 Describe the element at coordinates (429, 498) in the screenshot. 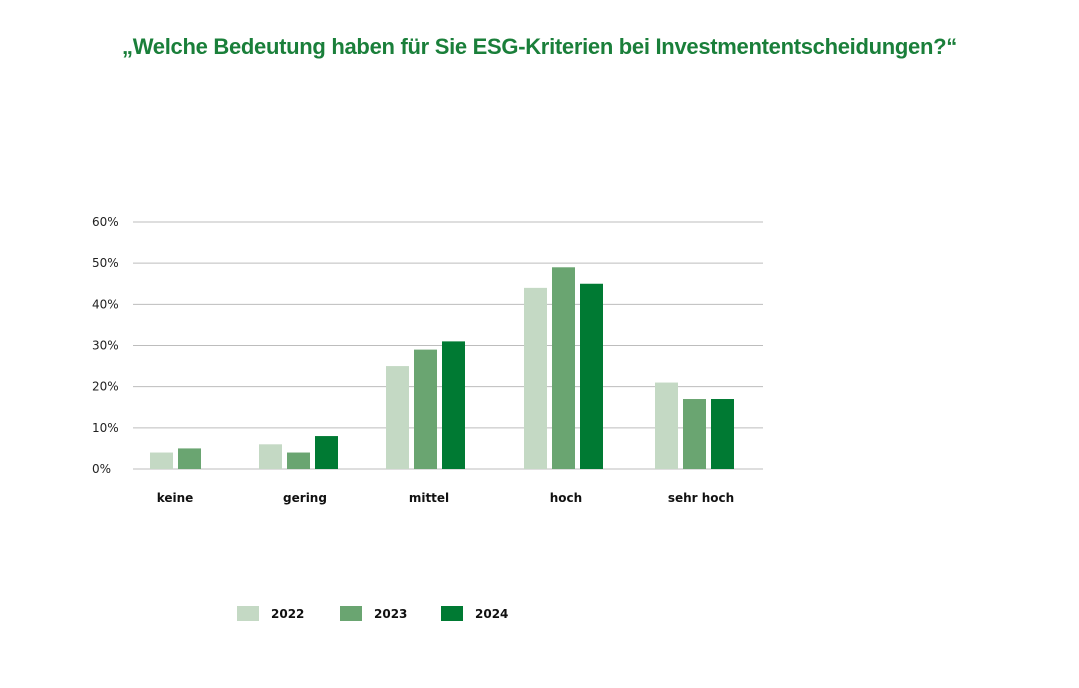

I see `x-tick-label: mittel` at that location.